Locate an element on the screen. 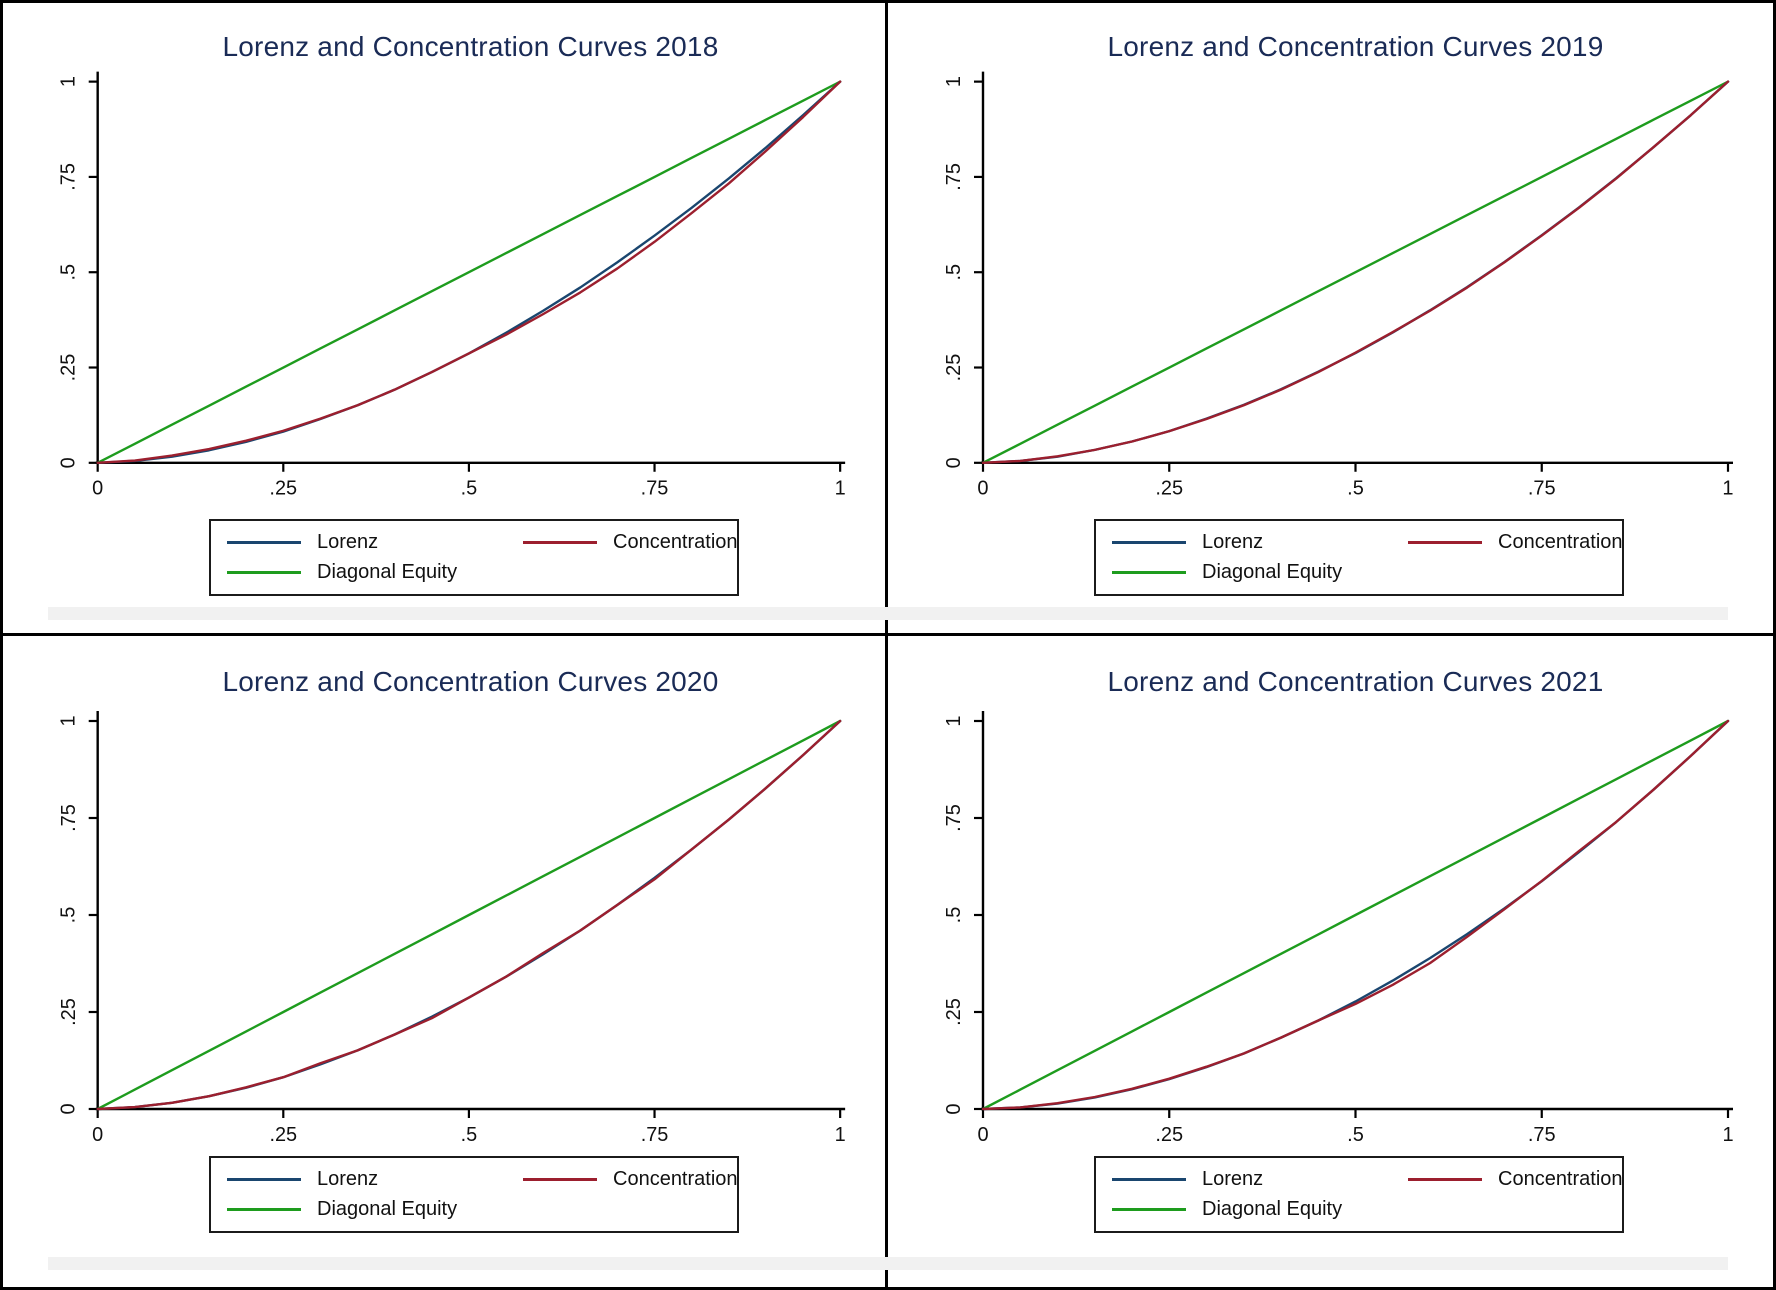 The height and width of the screenshot is (1290, 1776). plot-area-2018: 0 .25 .5 .75 1 0 .25 .5 .75 1 is located at coordinates (452, 285).